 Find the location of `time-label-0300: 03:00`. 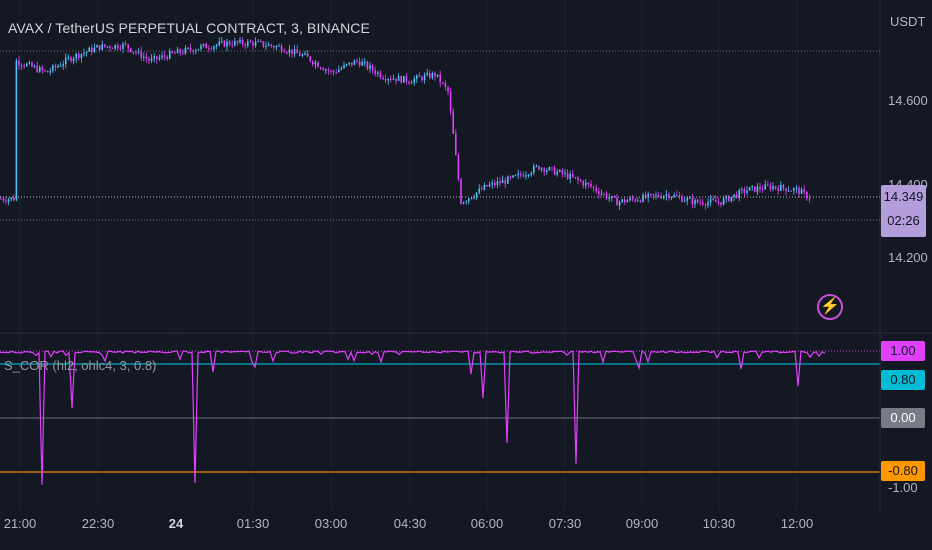

time-label-0300: 03:00 is located at coordinates (331, 523).